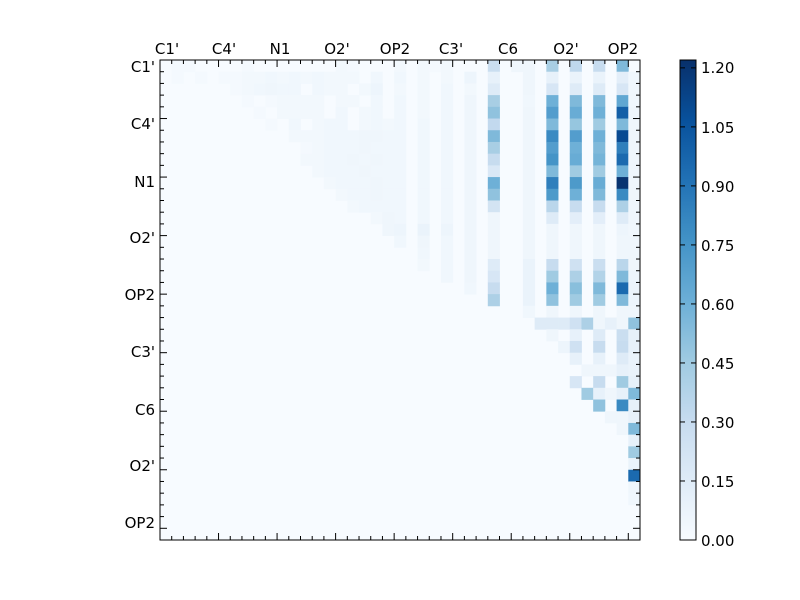 This screenshot has height=600, width=800. I want to click on y-tick-label: O2', so click(142, 238).